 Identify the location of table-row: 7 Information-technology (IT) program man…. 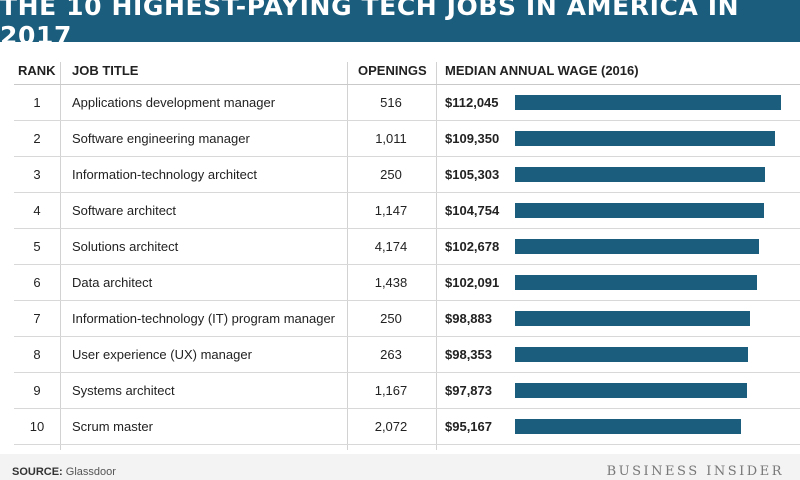
(407, 319).